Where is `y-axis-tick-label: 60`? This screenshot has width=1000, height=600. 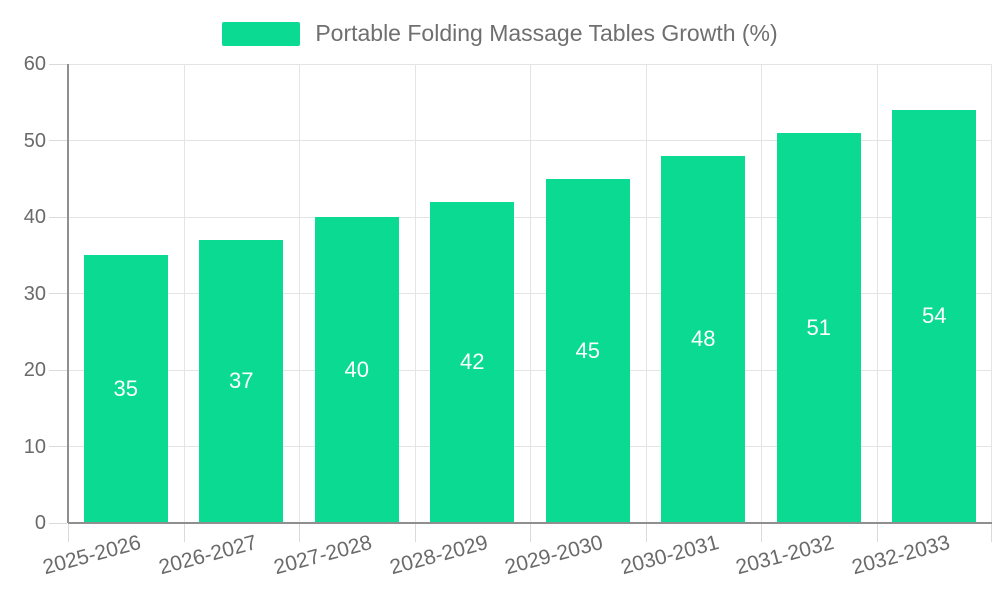 y-axis-tick-label: 60 is located at coordinates (34, 64).